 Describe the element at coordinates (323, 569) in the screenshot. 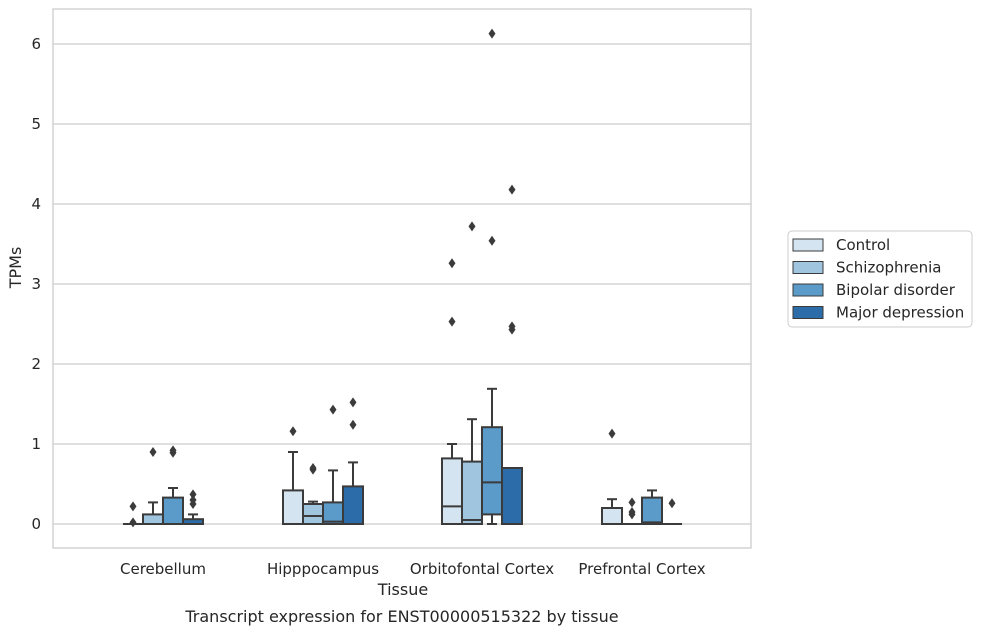

I see `x-tick-label: Hipppocampus` at that location.